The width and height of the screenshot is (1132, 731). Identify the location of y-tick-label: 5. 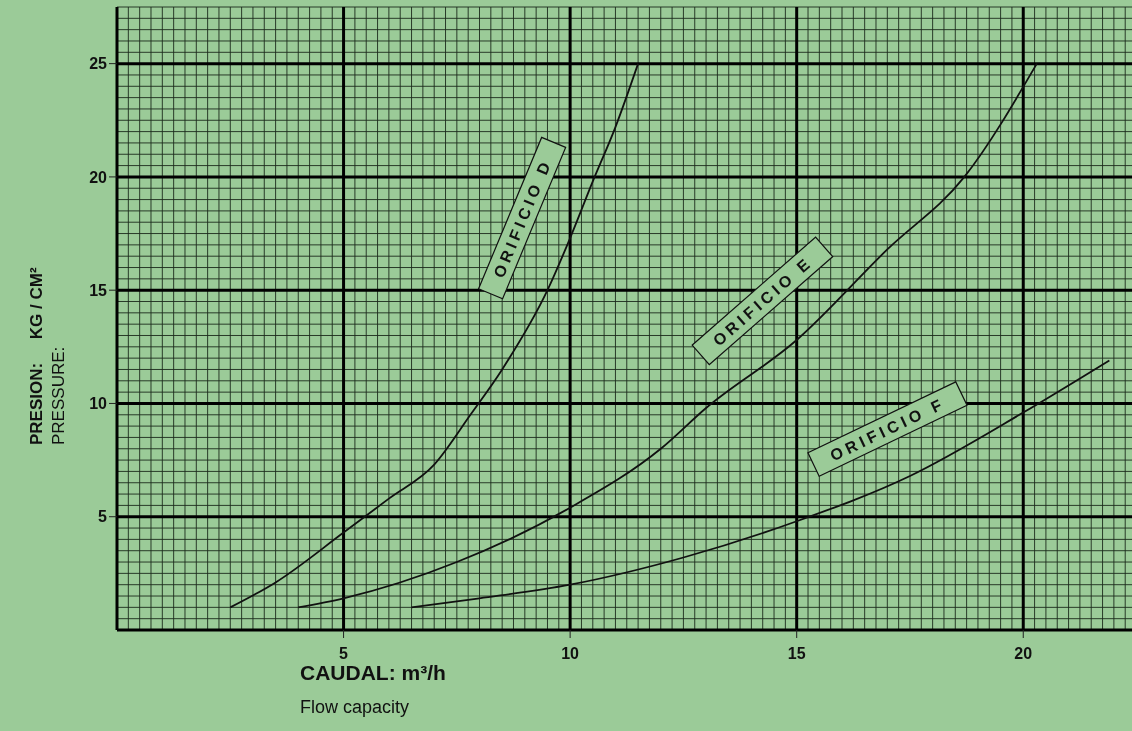
(103, 517).